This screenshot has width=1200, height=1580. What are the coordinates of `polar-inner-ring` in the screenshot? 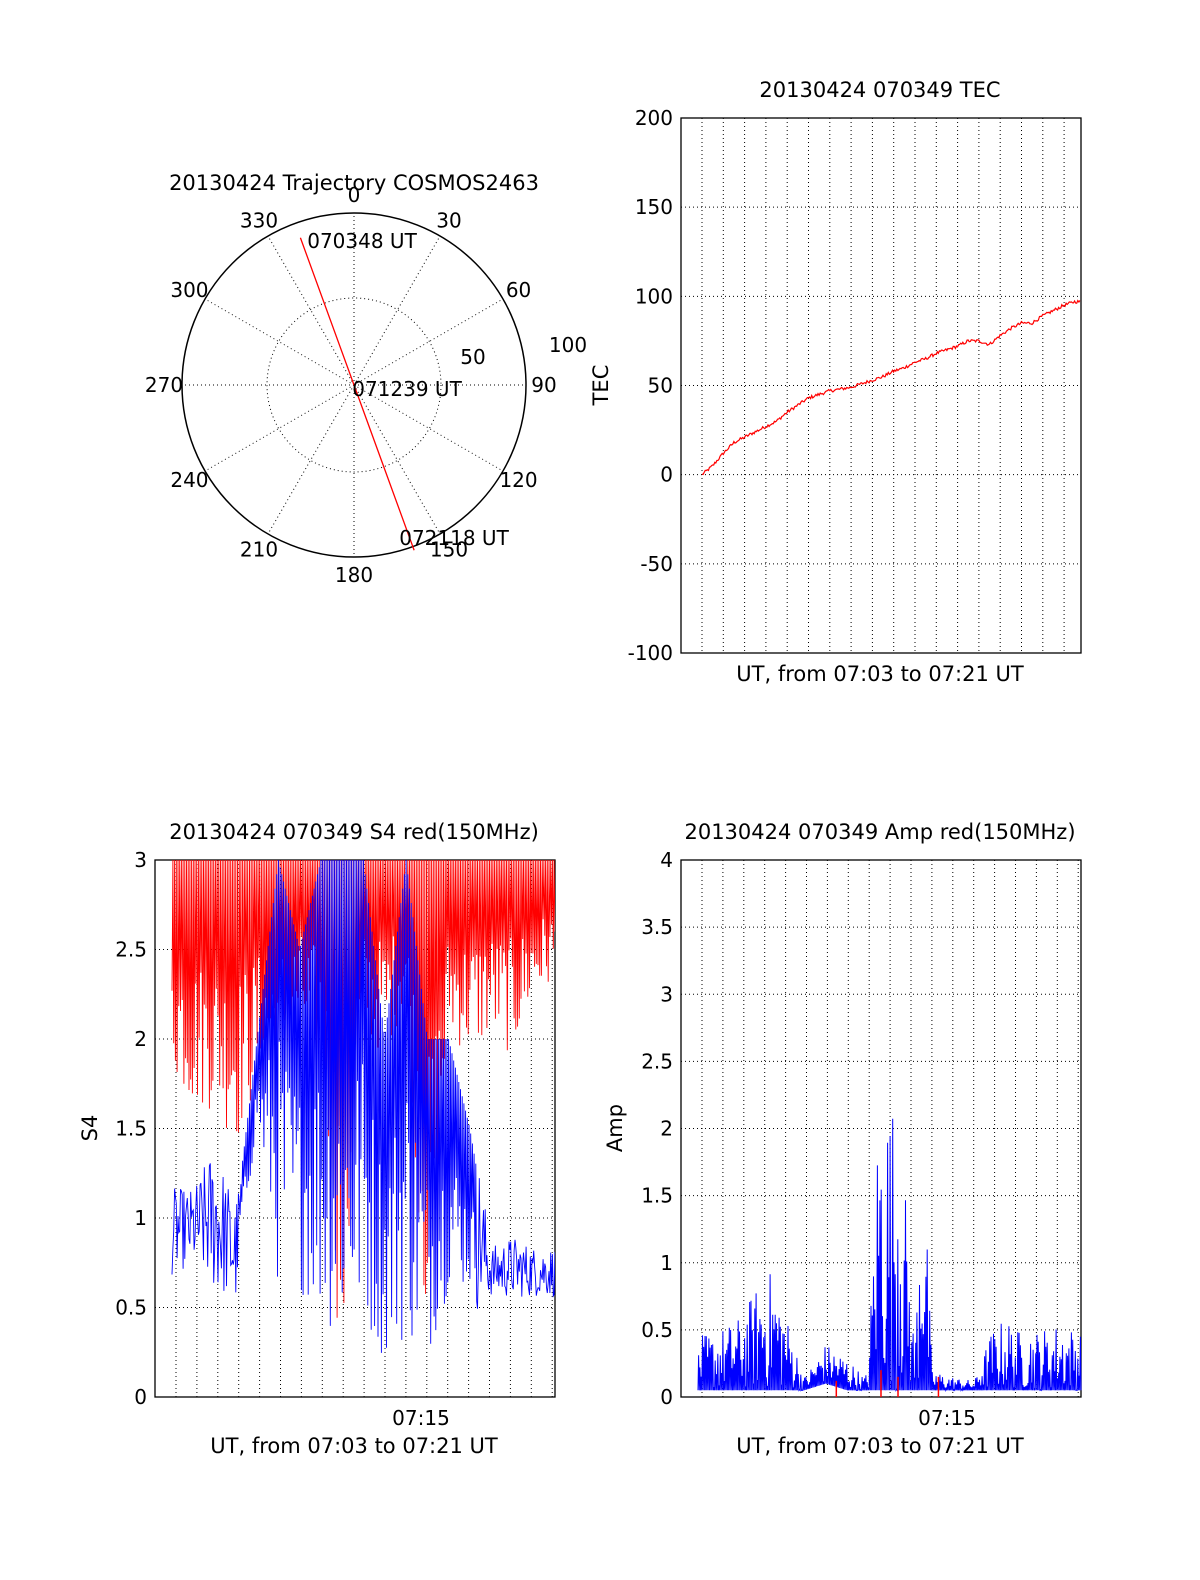 It's located at (354, 385).